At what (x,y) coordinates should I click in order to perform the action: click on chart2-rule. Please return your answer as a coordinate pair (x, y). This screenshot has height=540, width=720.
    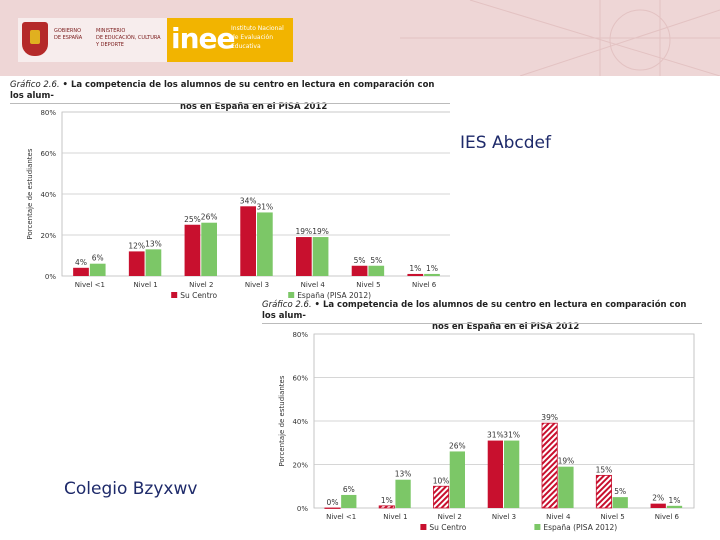
    Looking at the image, I should click on (482, 323).